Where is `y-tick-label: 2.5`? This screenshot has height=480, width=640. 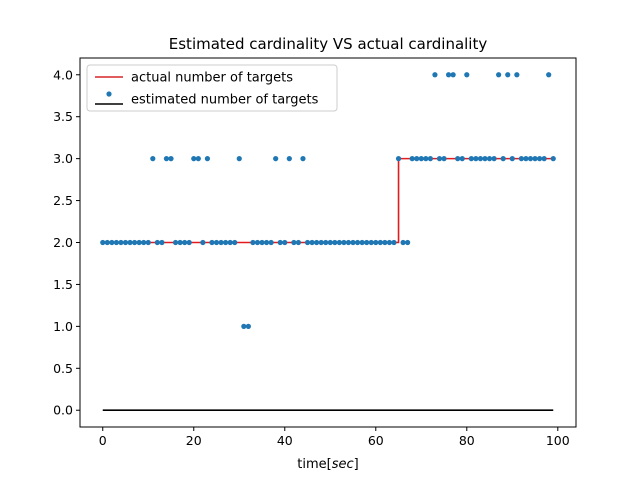 y-tick-label: 2.5 is located at coordinates (63, 200).